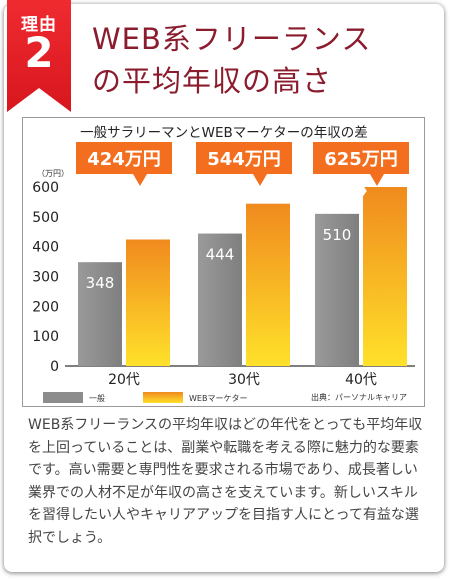 The height and width of the screenshot is (580, 450). What do you see at coordinates (232, 39) in the screenshot?
I see `page-title-line-1: WEB系フリーランス` at bounding box center [232, 39].